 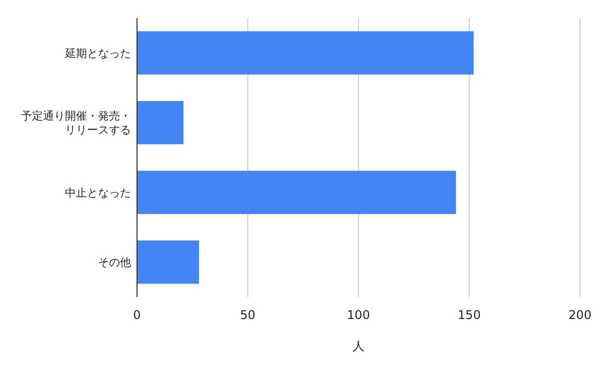 What do you see at coordinates (137, 315) in the screenshot?
I see `x-tick-label: 0` at bounding box center [137, 315].